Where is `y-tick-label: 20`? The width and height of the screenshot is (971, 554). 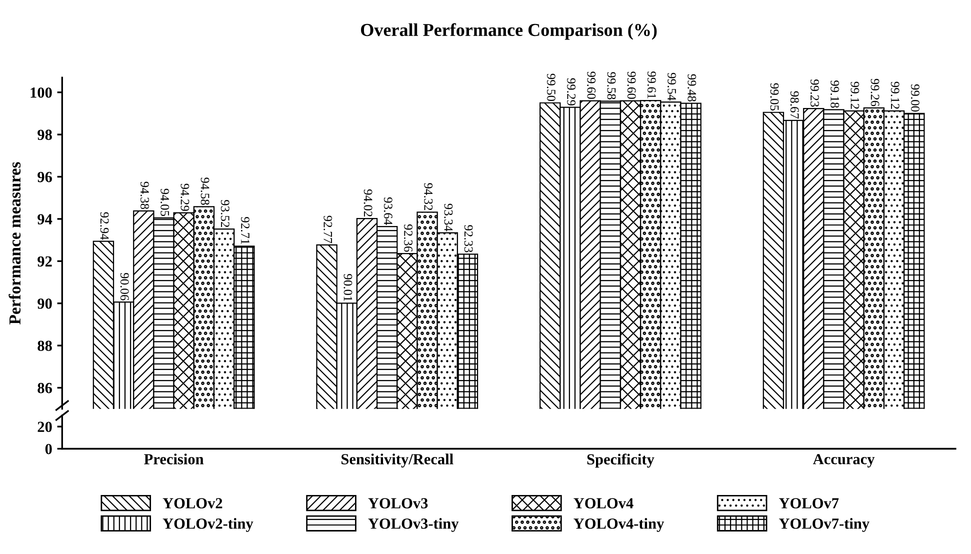 y-tick-label: 20 is located at coordinates (45, 427).